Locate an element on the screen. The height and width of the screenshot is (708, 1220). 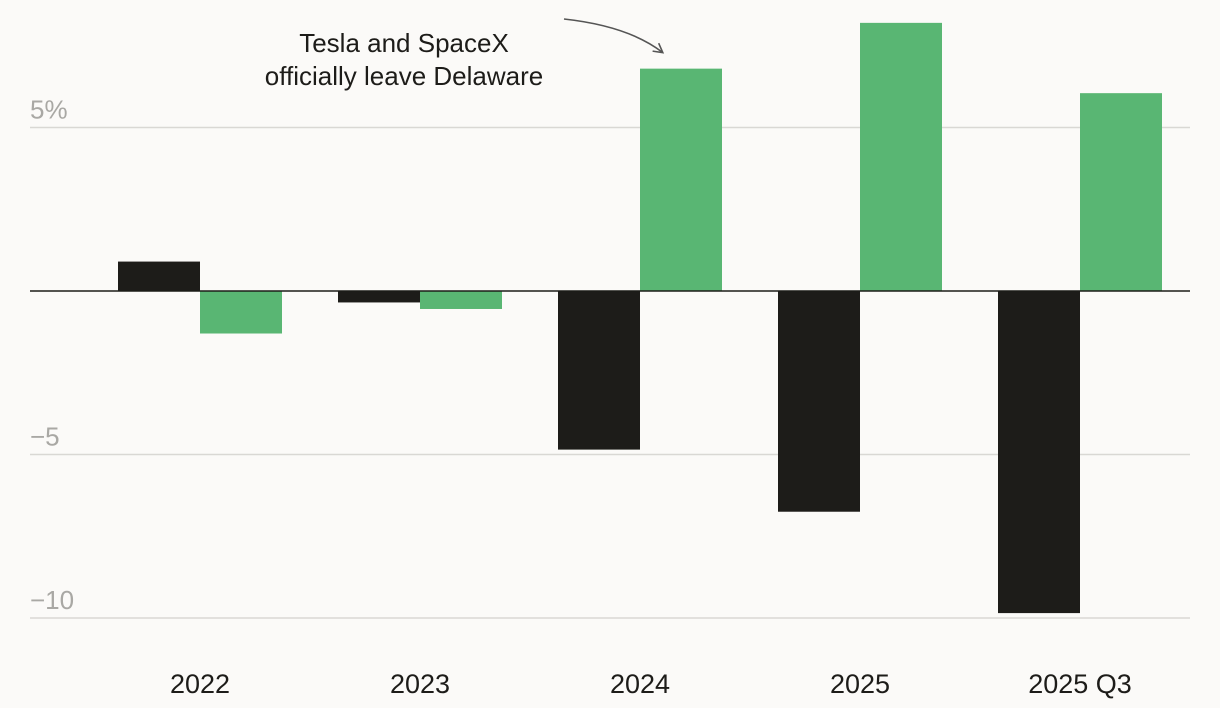
y-tick-label: 5% is located at coordinates (49, 110).